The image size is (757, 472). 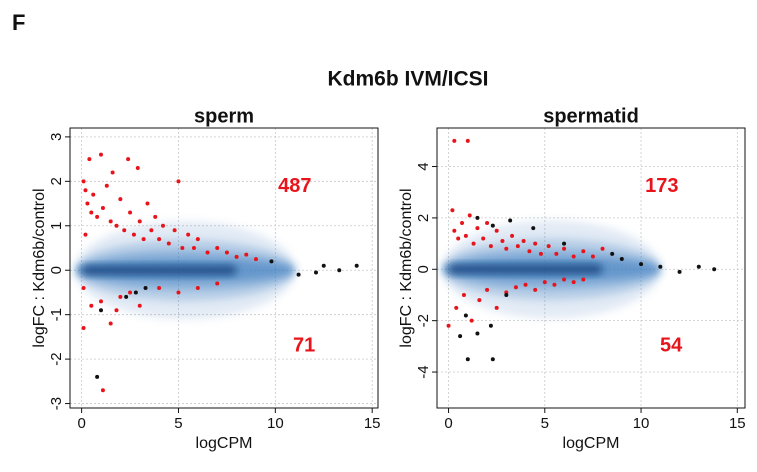 What do you see at coordinates (224, 116) in the screenshot?
I see `panel-title: sperm` at bounding box center [224, 116].